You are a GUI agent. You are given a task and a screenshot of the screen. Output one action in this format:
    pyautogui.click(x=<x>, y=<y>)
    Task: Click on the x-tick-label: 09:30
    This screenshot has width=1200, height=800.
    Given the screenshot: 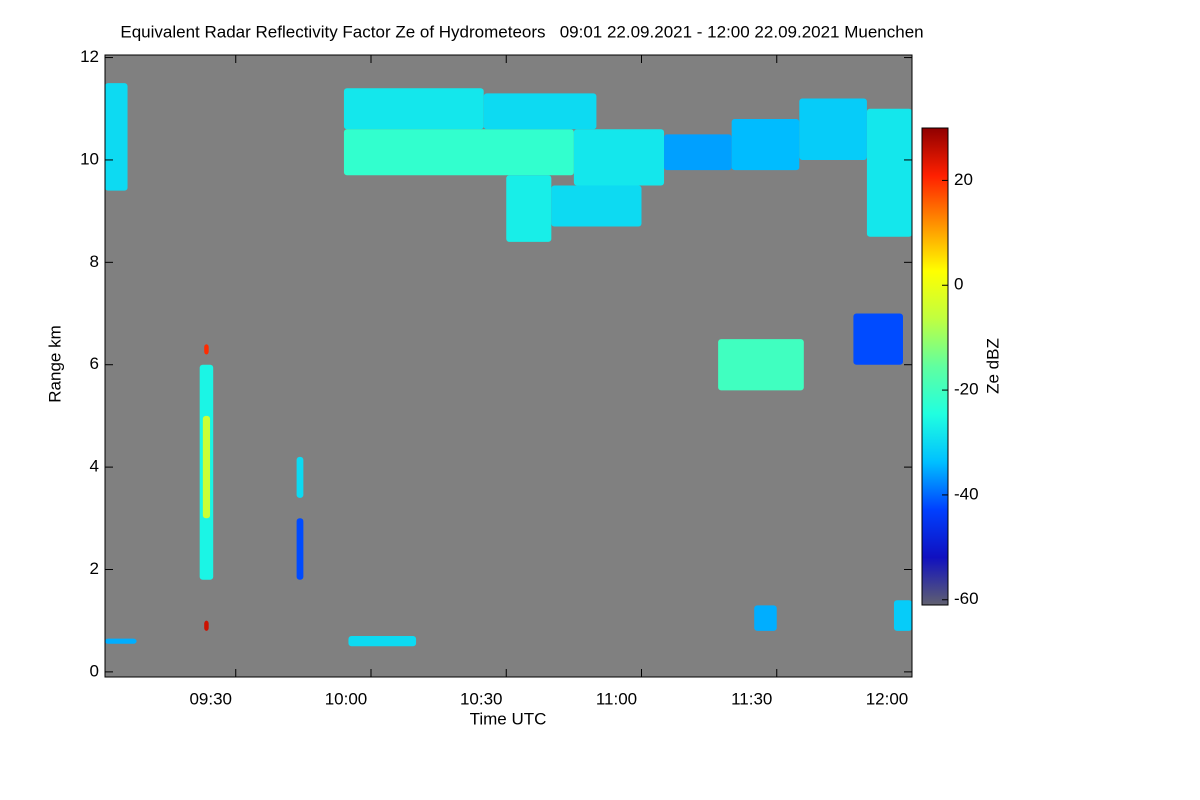 What is the action you would take?
    pyautogui.click(x=210, y=698)
    